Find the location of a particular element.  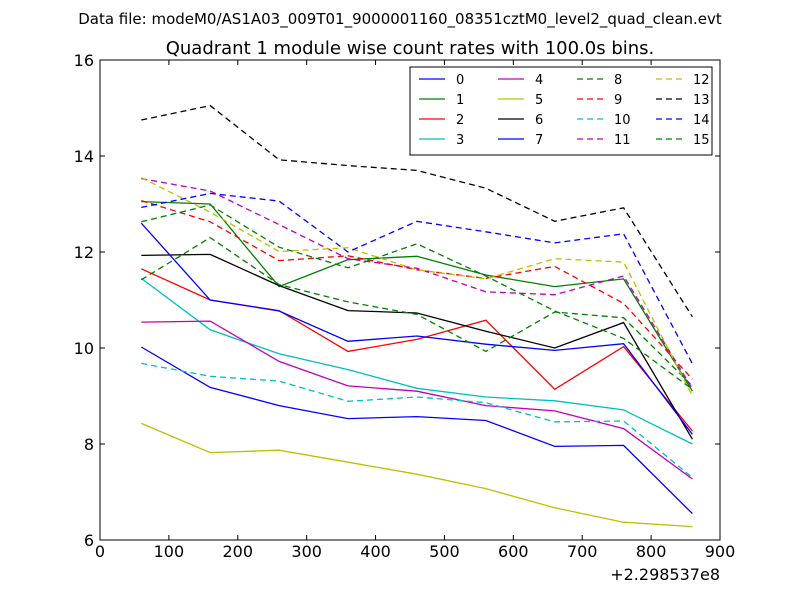

x-tick-label: 400 is located at coordinates (375, 551).